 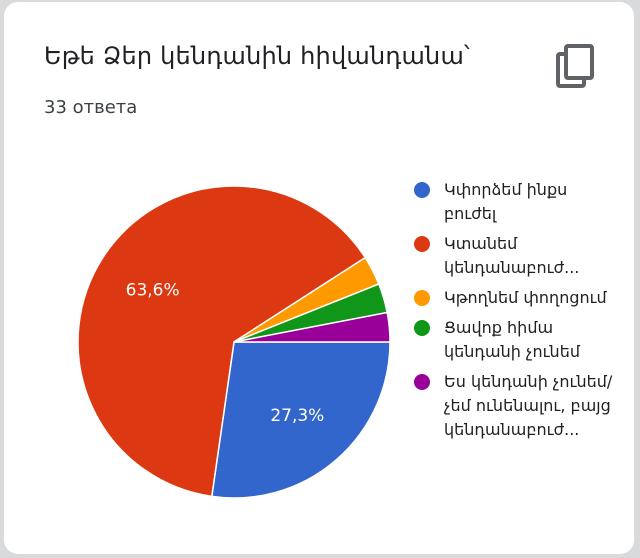 What do you see at coordinates (525, 297) in the screenshot?
I see `legend-label-2: Կթողնեմ փողոցում` at bounding box center [525, 297].